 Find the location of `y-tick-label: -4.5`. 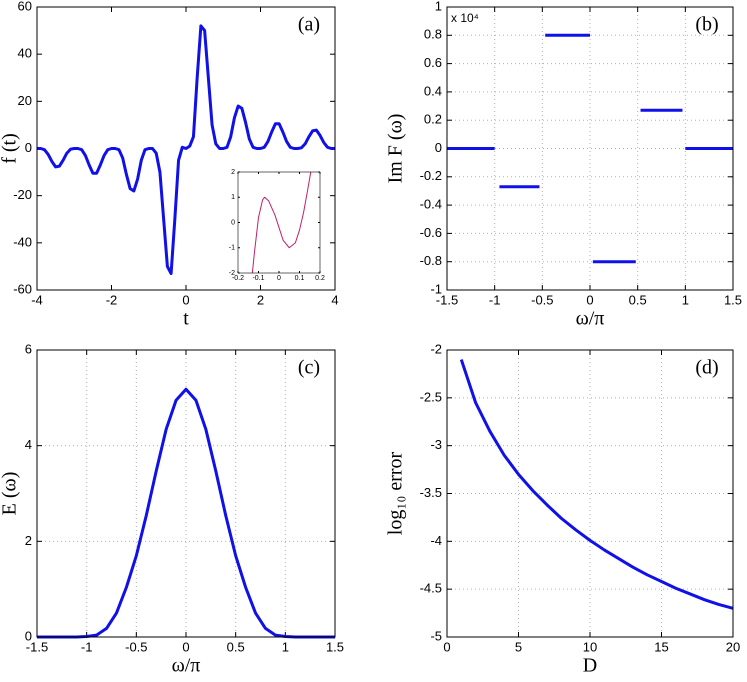

y-tick-label: -4.5 is located at coordinates (431, 588).